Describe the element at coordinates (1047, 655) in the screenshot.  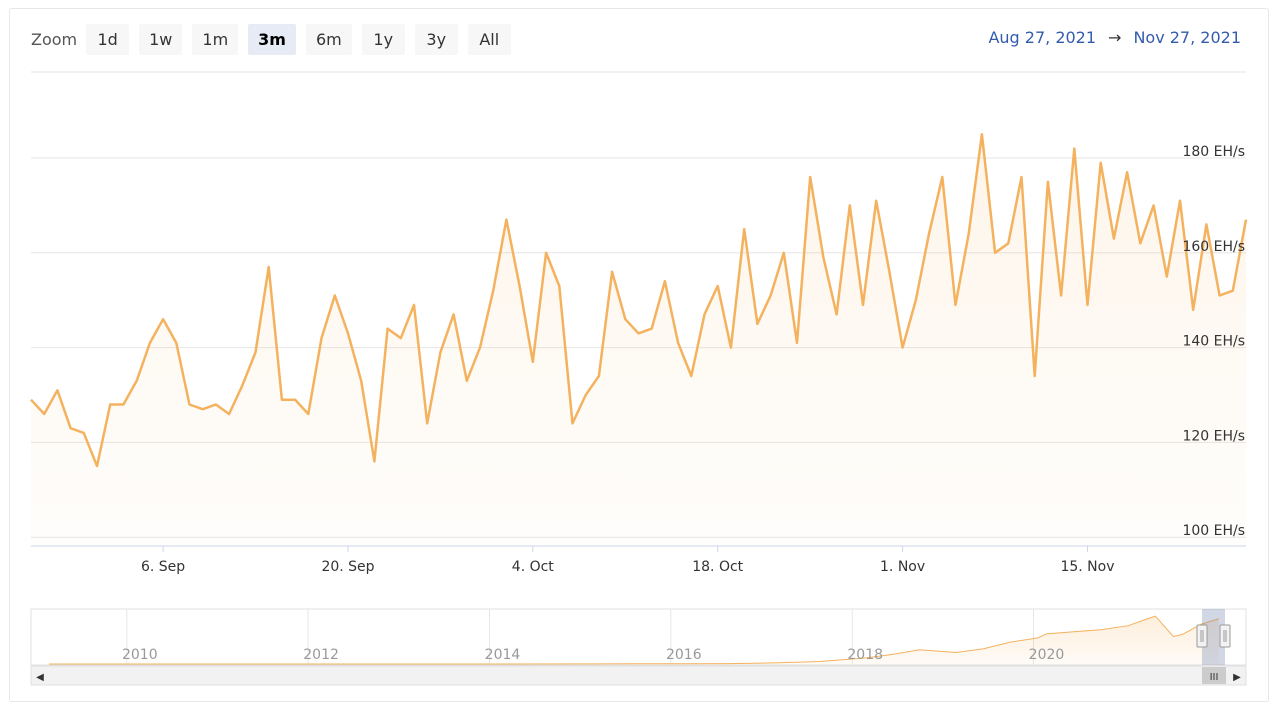
I see `navigator-x-tick-label: 2020` at that location.